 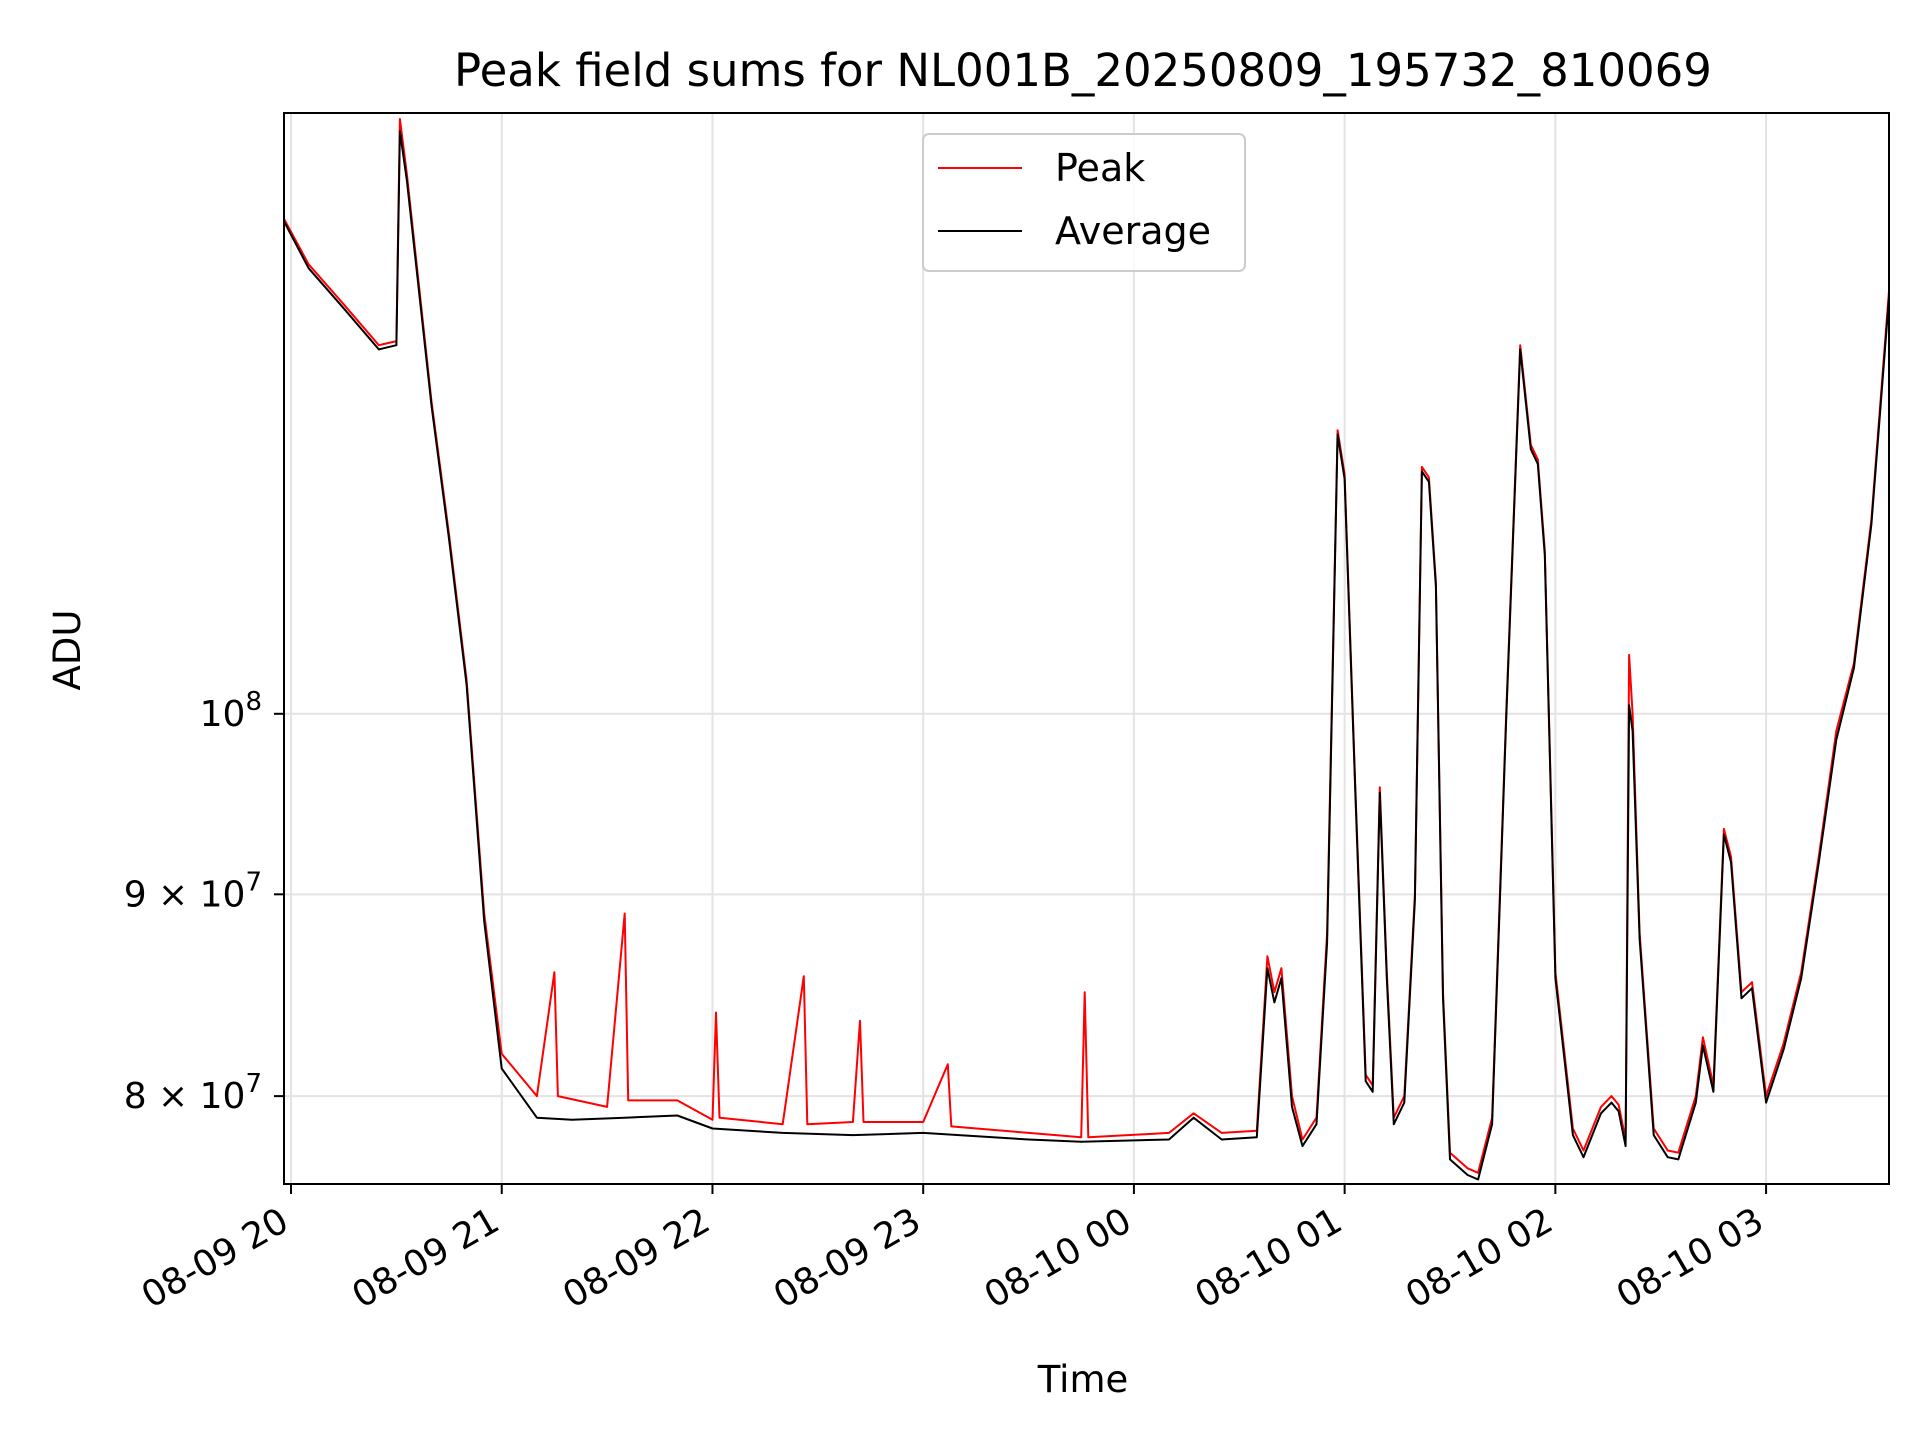 I want to click on y-tick-label: 108, so click(x=231, y=711).